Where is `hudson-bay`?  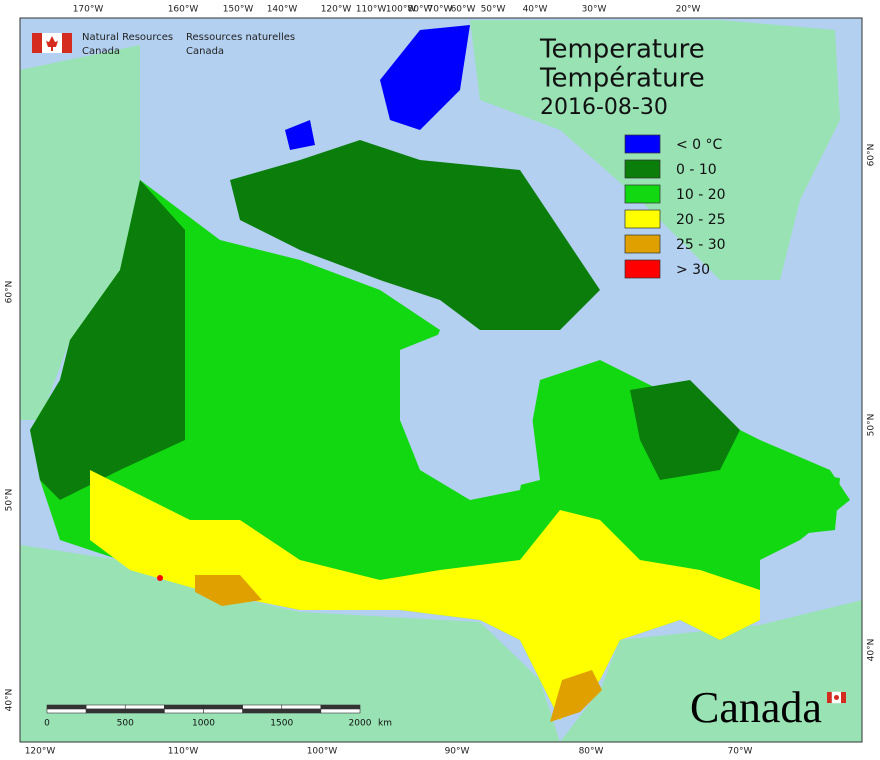
hudson-bay is located at coordinates (470, 410).